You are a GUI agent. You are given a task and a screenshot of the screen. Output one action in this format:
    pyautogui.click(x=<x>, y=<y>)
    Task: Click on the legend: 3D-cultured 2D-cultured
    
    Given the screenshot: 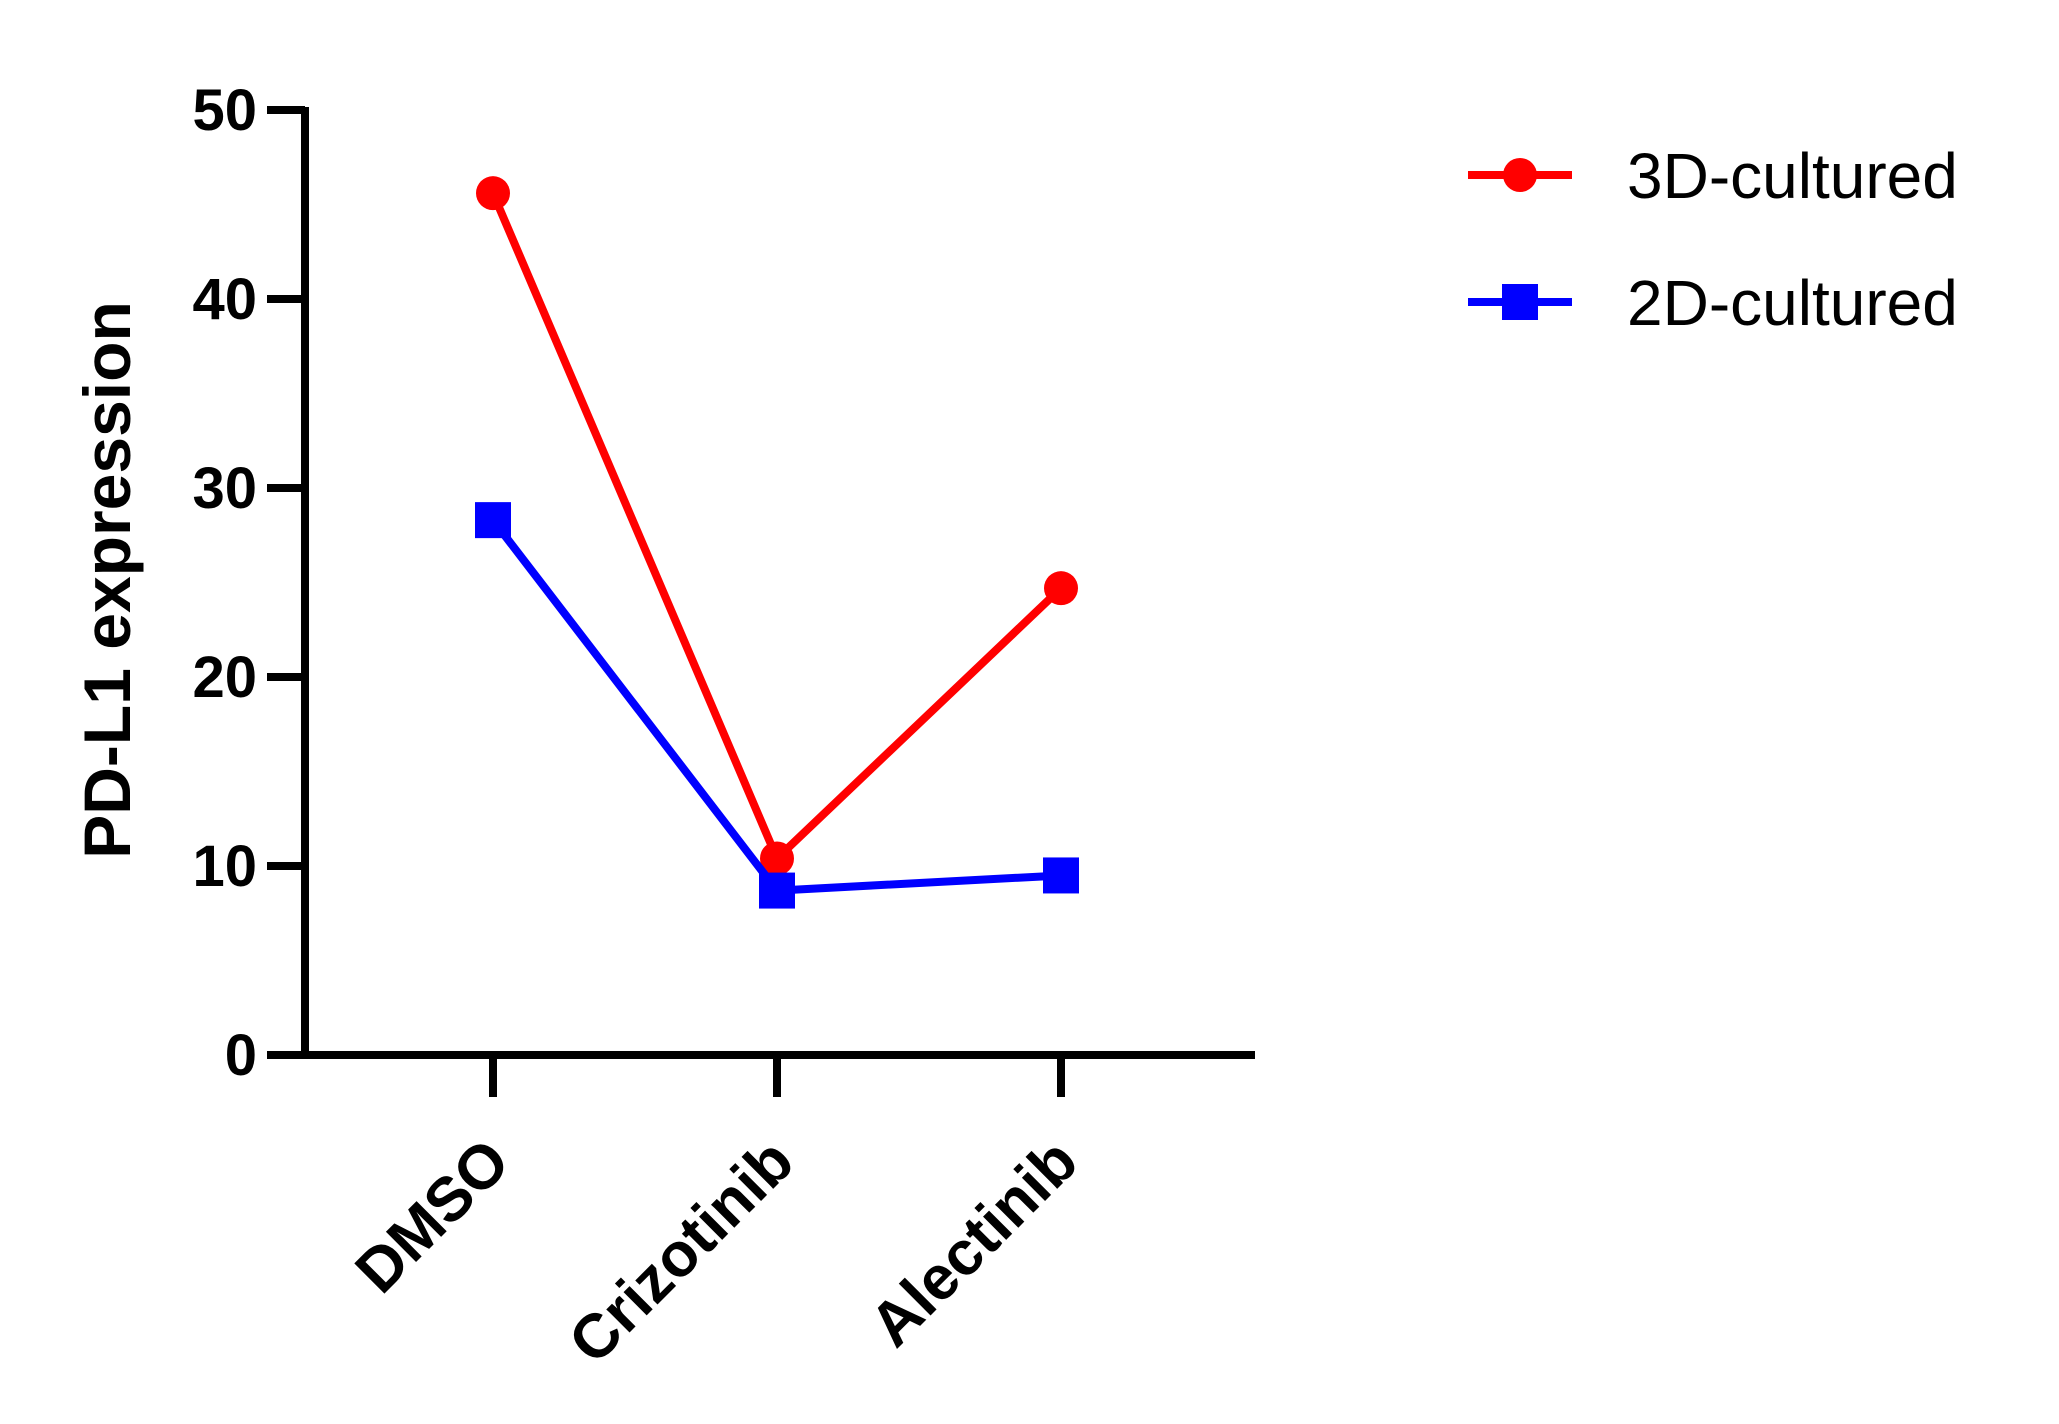 What is the action you would take?
    pyautogui.click(x=1713, y=239)
    